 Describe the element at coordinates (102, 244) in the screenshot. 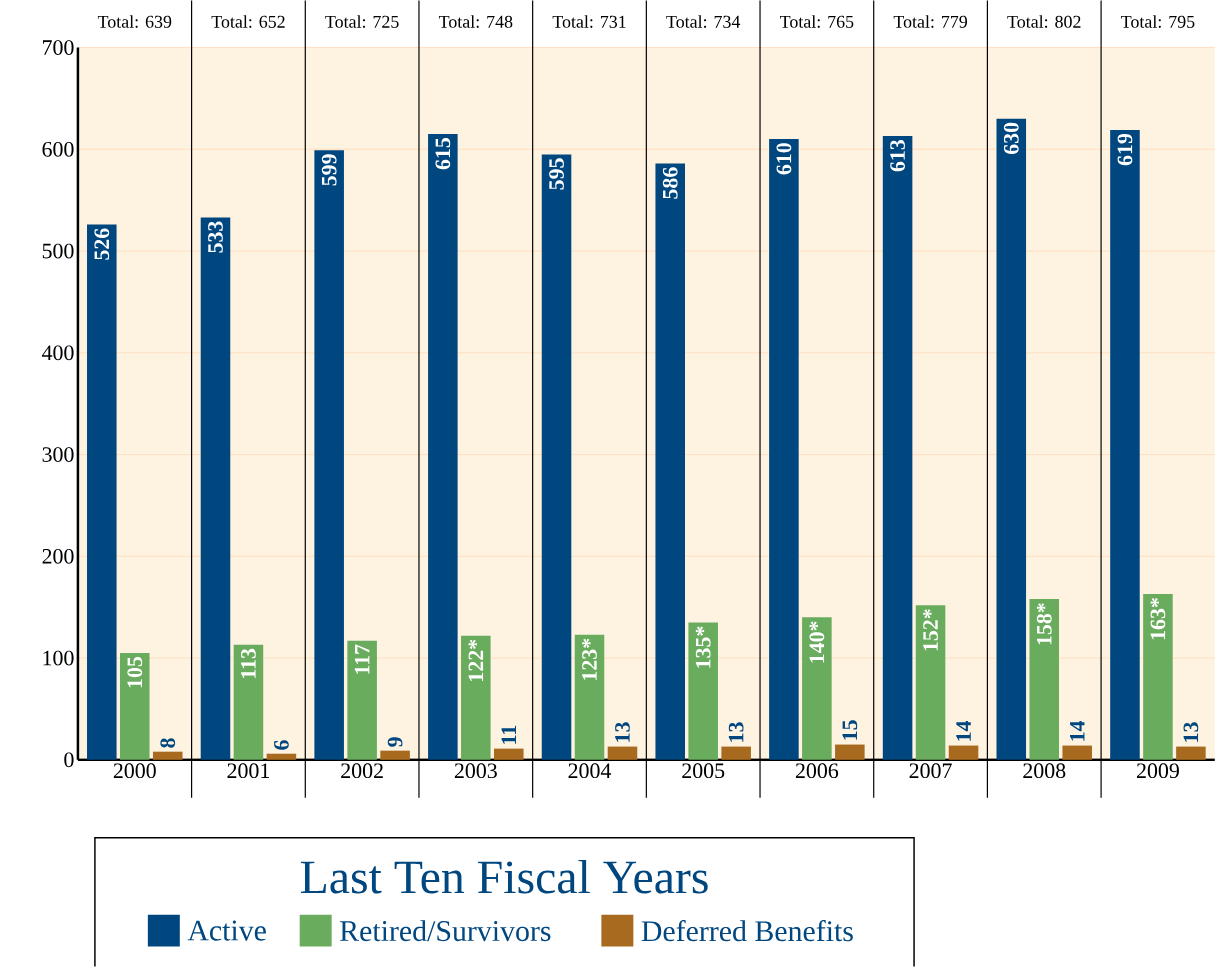

I see `data-label: 526` at that location.